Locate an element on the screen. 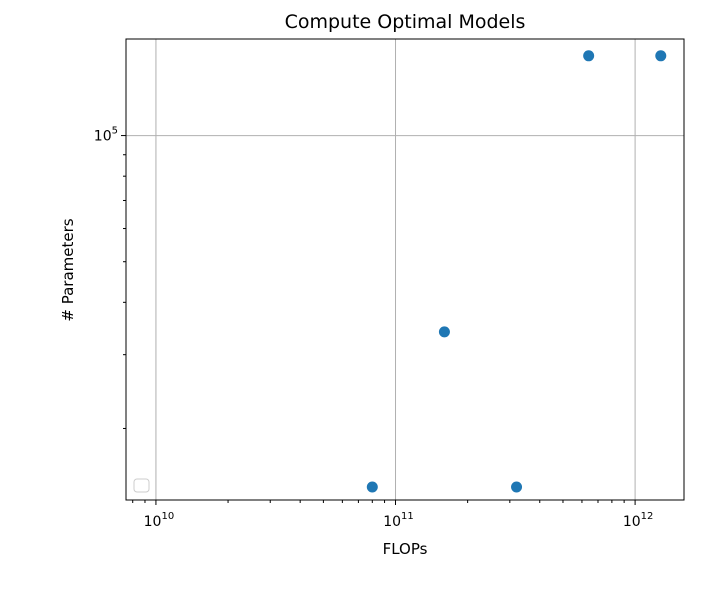  legend-box is located at coordinates (141, 485).